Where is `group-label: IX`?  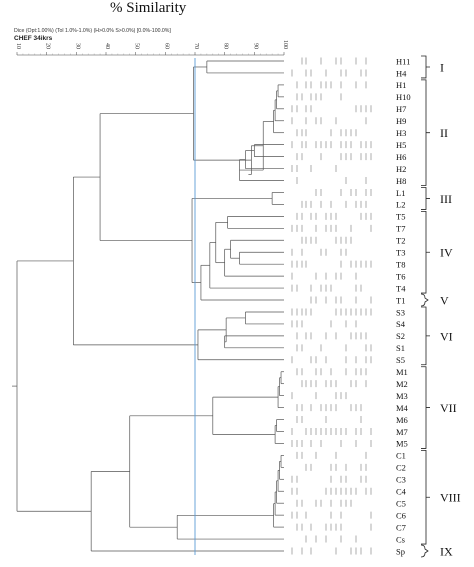
group-label: IX is located at coordinates (446, 552).